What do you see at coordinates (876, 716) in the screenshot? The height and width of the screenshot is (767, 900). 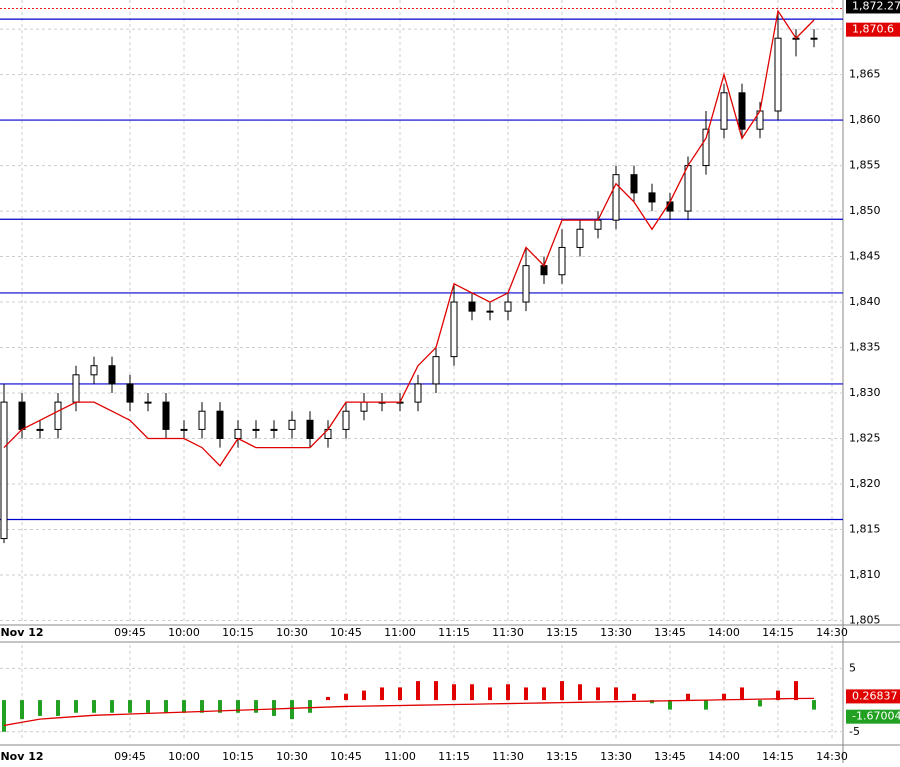 I see `price-marker-label: -1.67004` at bounding box center [876, 716].